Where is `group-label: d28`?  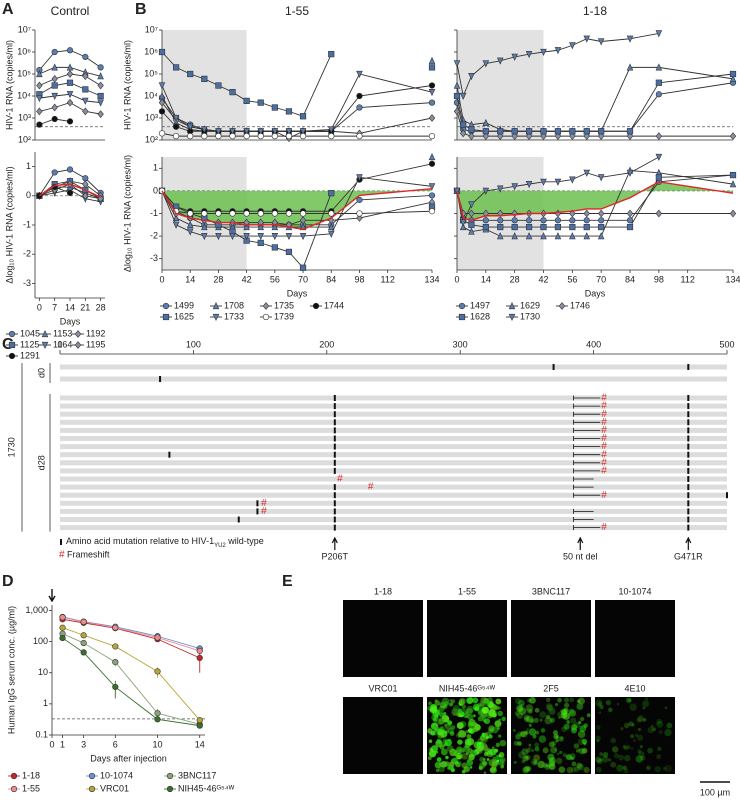 group-label: d28 is located at coordinates (41, 462).